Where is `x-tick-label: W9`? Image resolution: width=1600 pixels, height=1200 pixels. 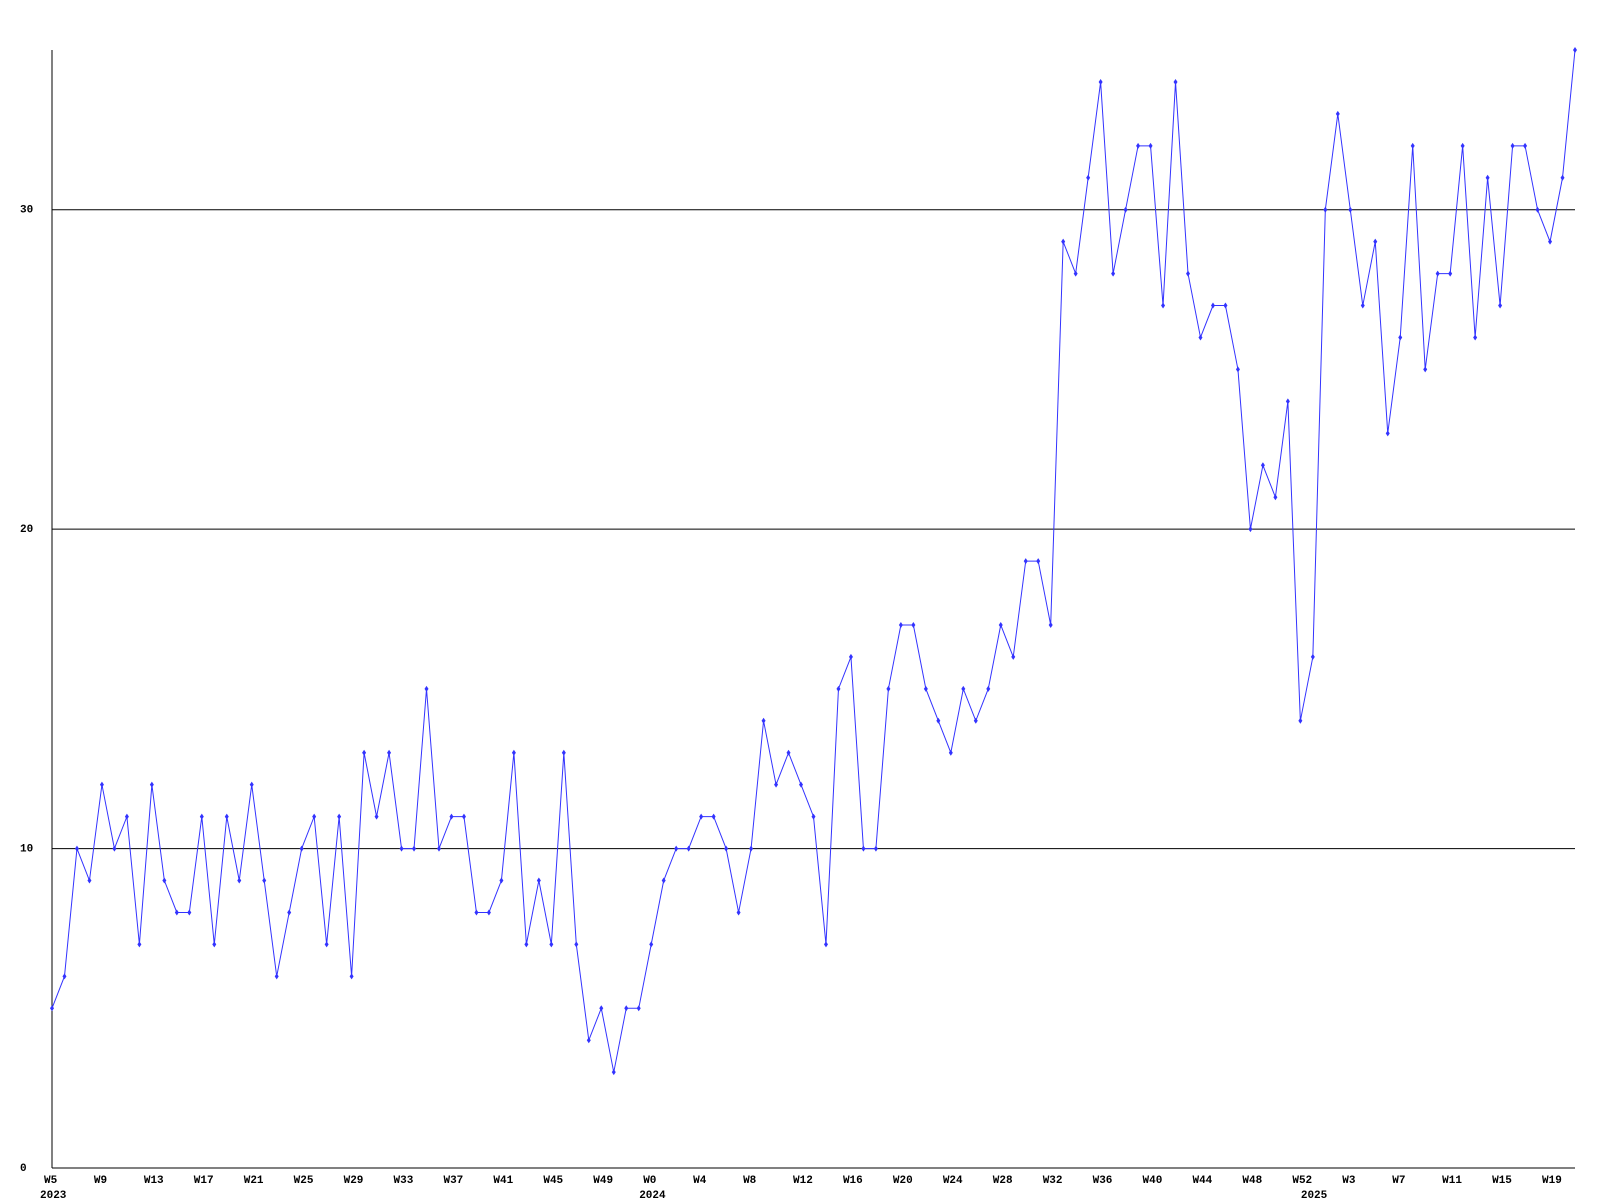 x-tick-label: W9 is located at coordinates (100, 1181).